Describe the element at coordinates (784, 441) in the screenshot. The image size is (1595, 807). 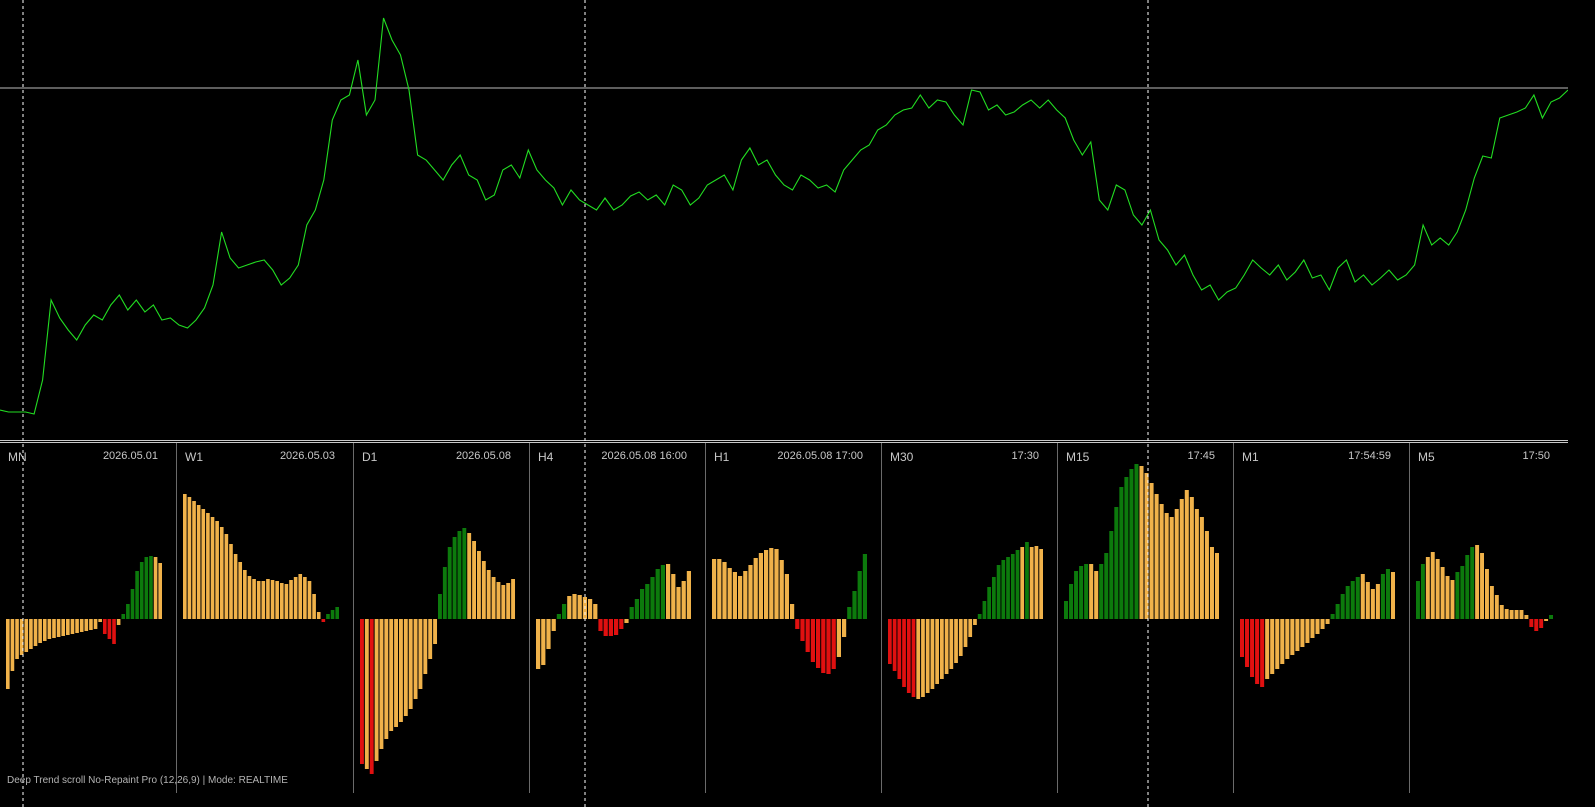
I see `pane-separator` at that location.